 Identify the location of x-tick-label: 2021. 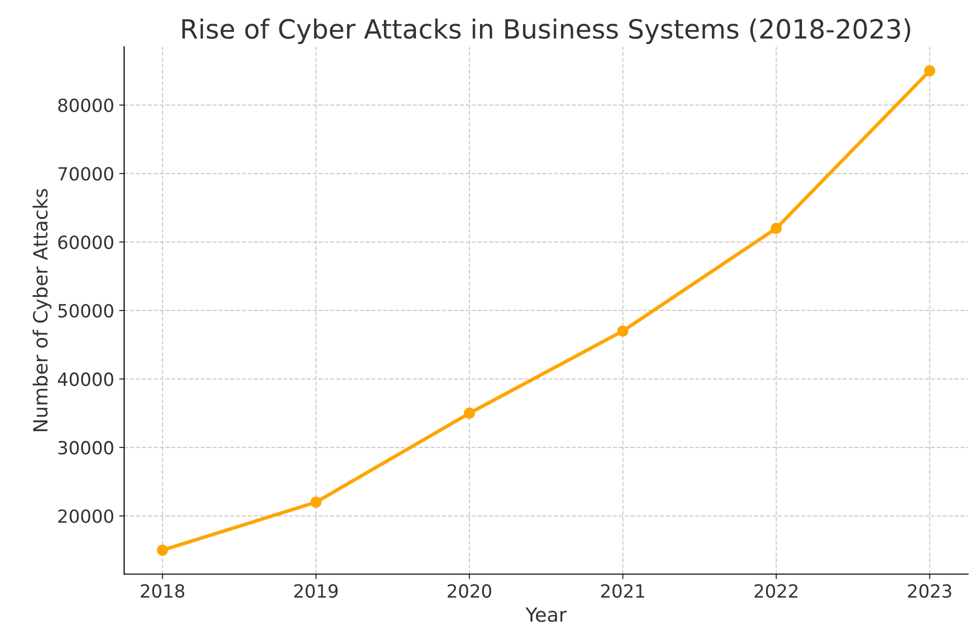
(622, 591).